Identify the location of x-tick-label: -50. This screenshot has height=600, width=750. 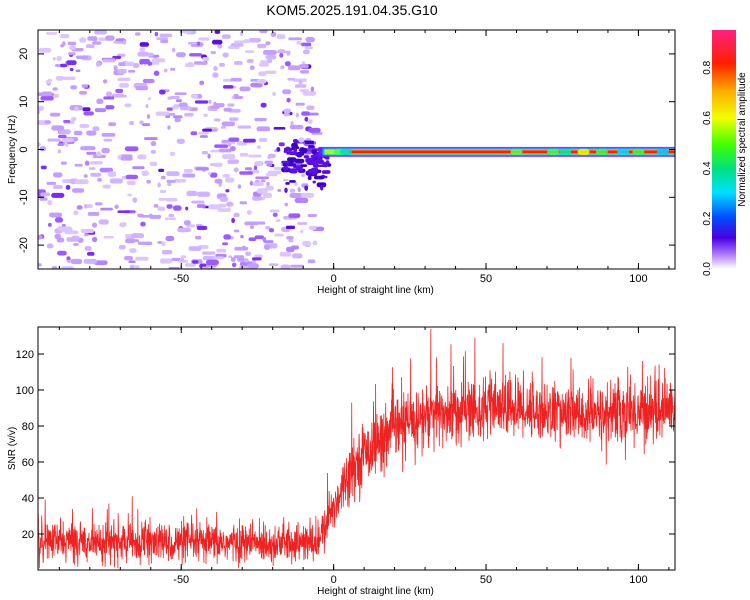
(181, 279).